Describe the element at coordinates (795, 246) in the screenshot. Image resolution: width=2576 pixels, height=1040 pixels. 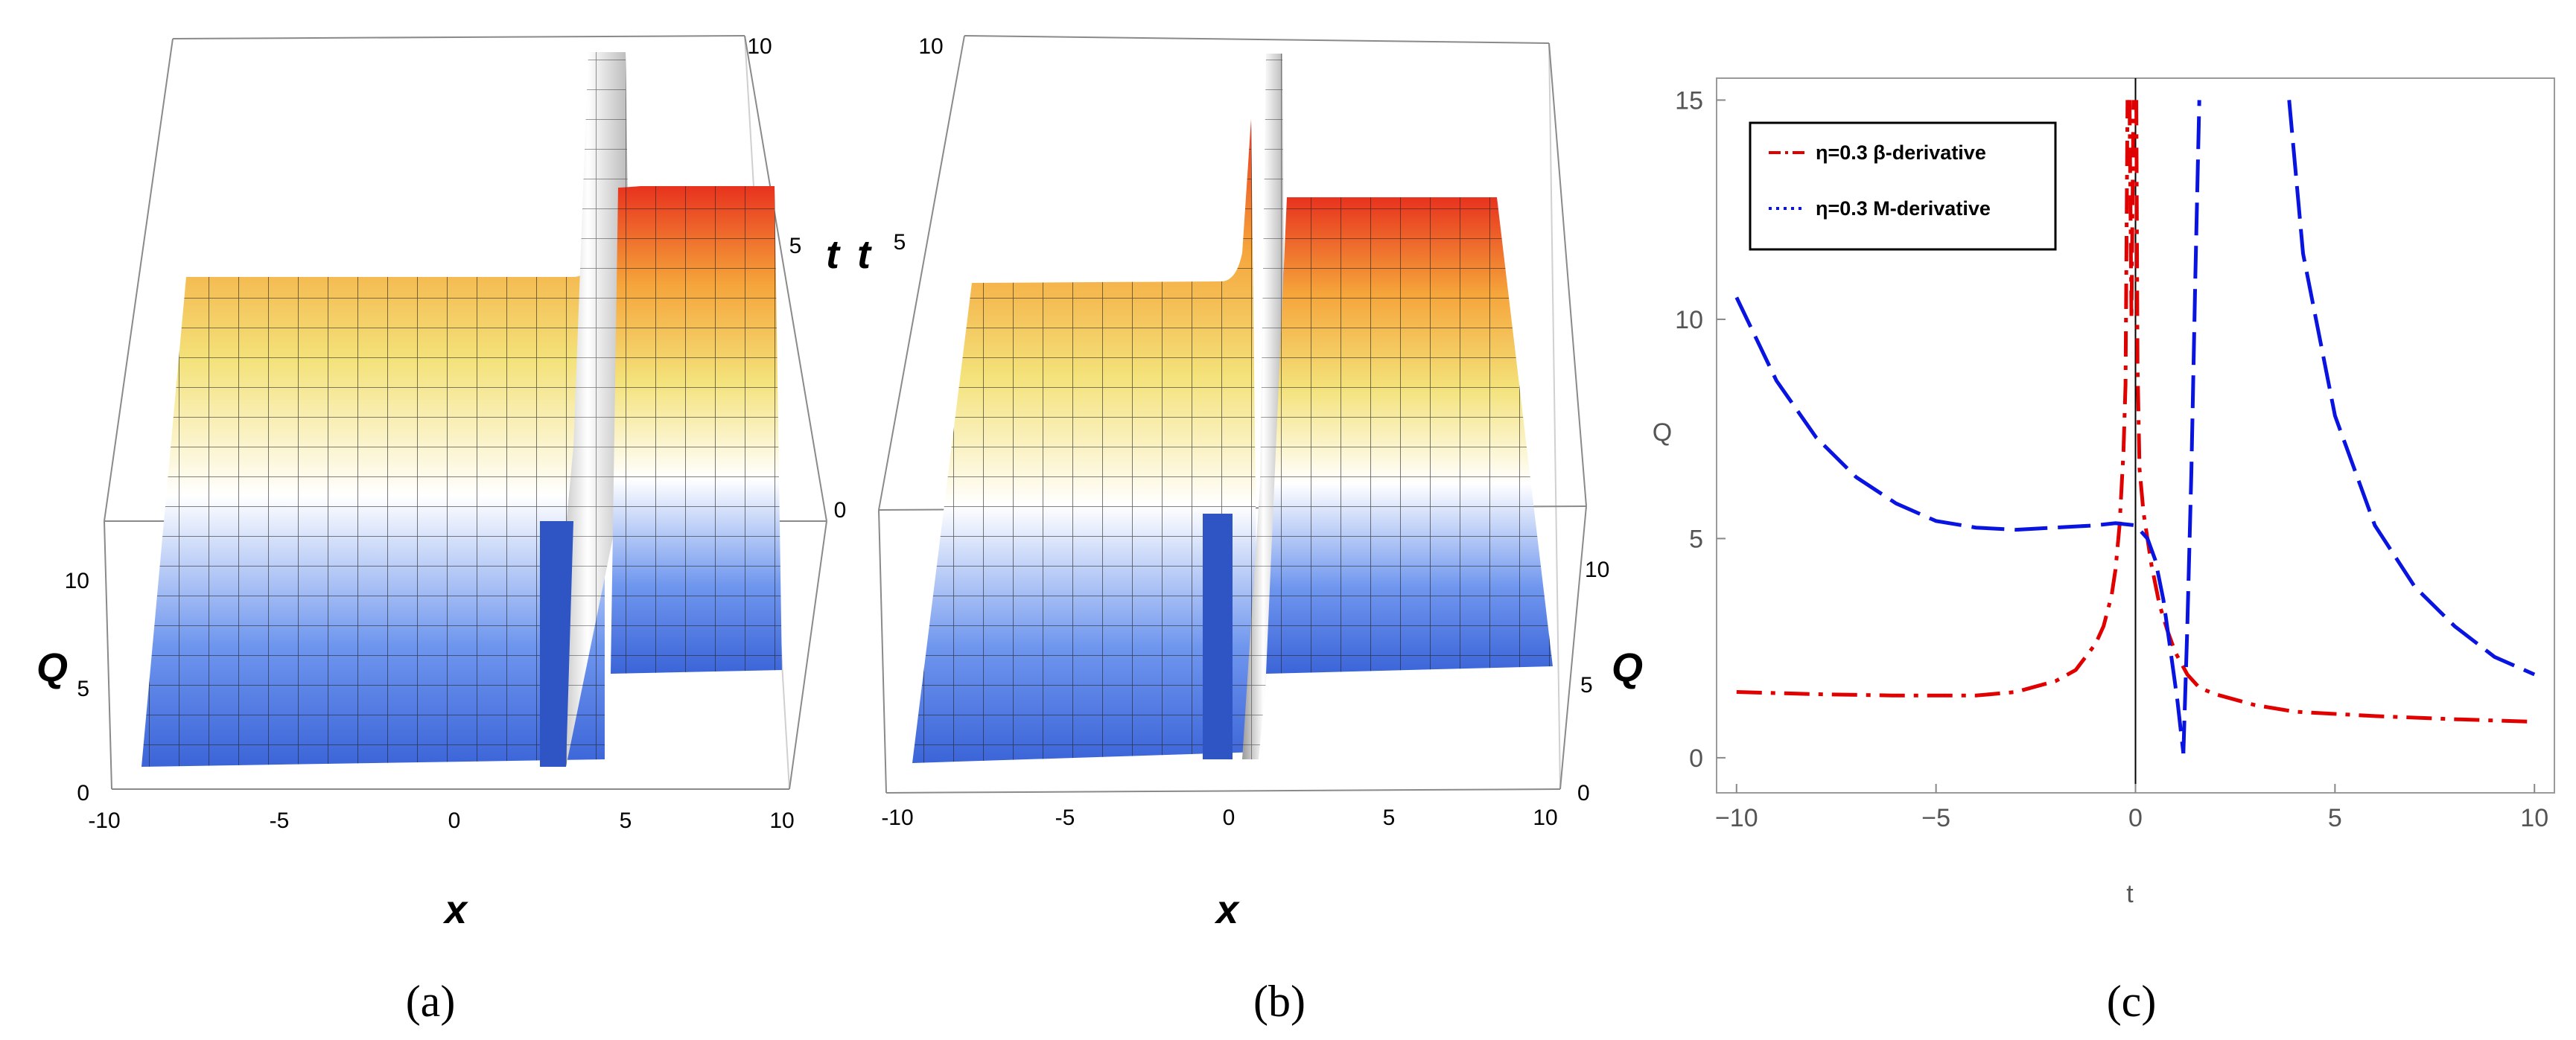
I see `panel-a-t-tick: 5` at that location.